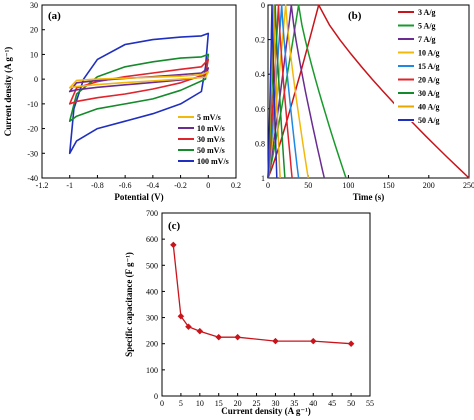 This screenshot has width=474, height=420. What do you see at coordinates (152, 291) in the screenshot?
I see `y-tick-label: 400` at bounding box center [152, 291].